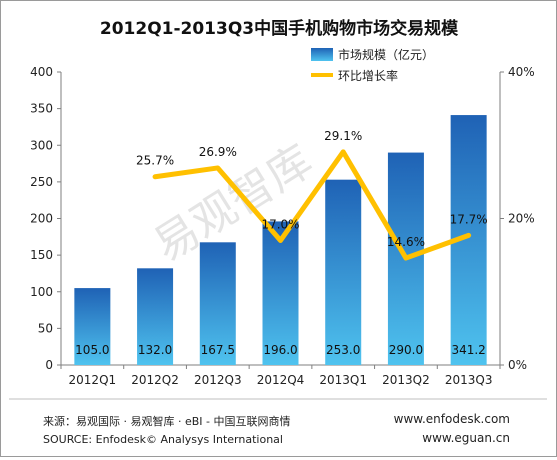 Image resolution: width=557 pixels, height=460 pixels. Describe the element at coordinates (49, 365) in the screenshot. I see `y-tick-label: 0` at that location.